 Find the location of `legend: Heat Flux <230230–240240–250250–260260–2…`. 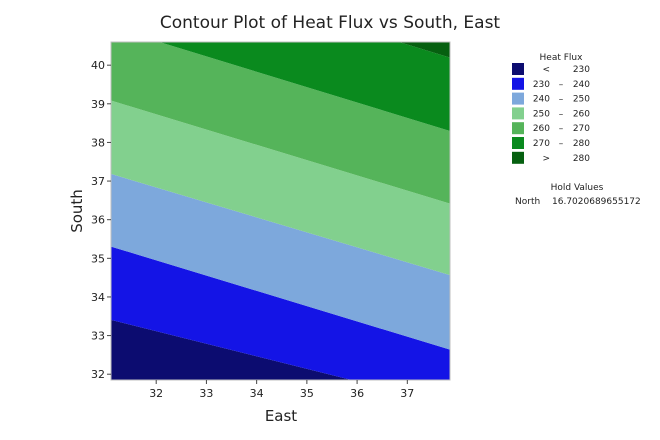

legend: Heat Flux <230230–240240–250250–260260–2… is located at coordinates (551, 108).